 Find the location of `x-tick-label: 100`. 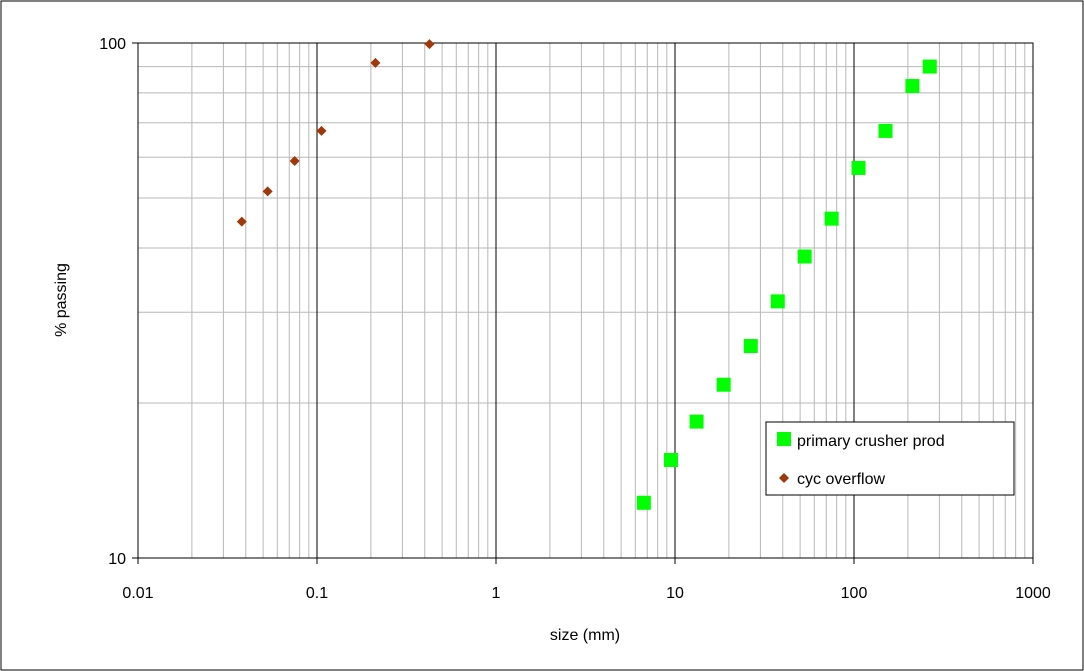

x-tick-label: 100 is located at coordinates (854, 593).